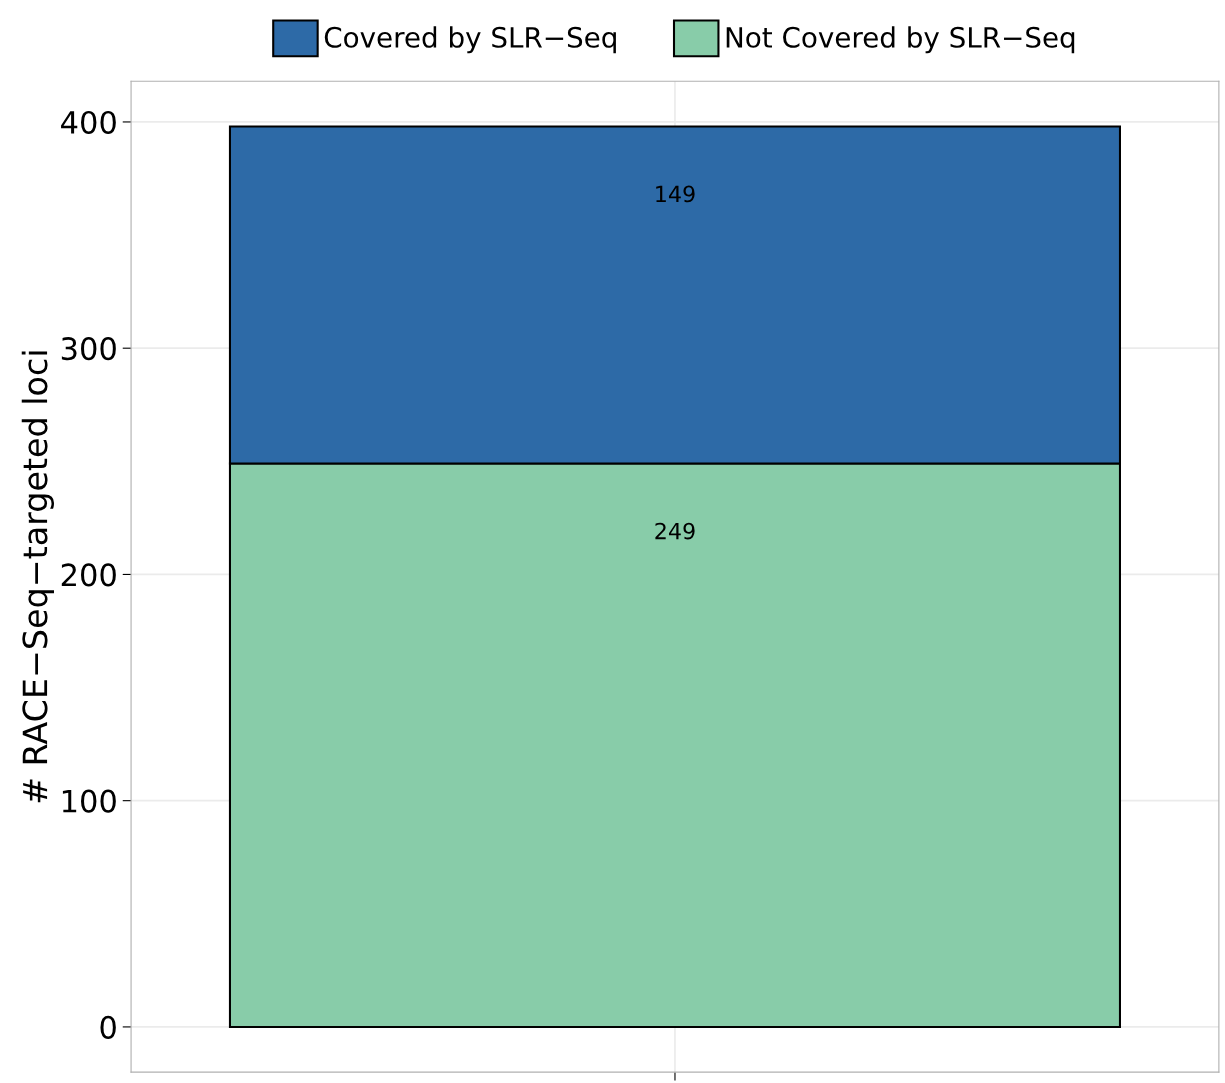 This screenshot has width=1225, height=1083. I want to click on y-tick-label: 100, so click(89, 801).